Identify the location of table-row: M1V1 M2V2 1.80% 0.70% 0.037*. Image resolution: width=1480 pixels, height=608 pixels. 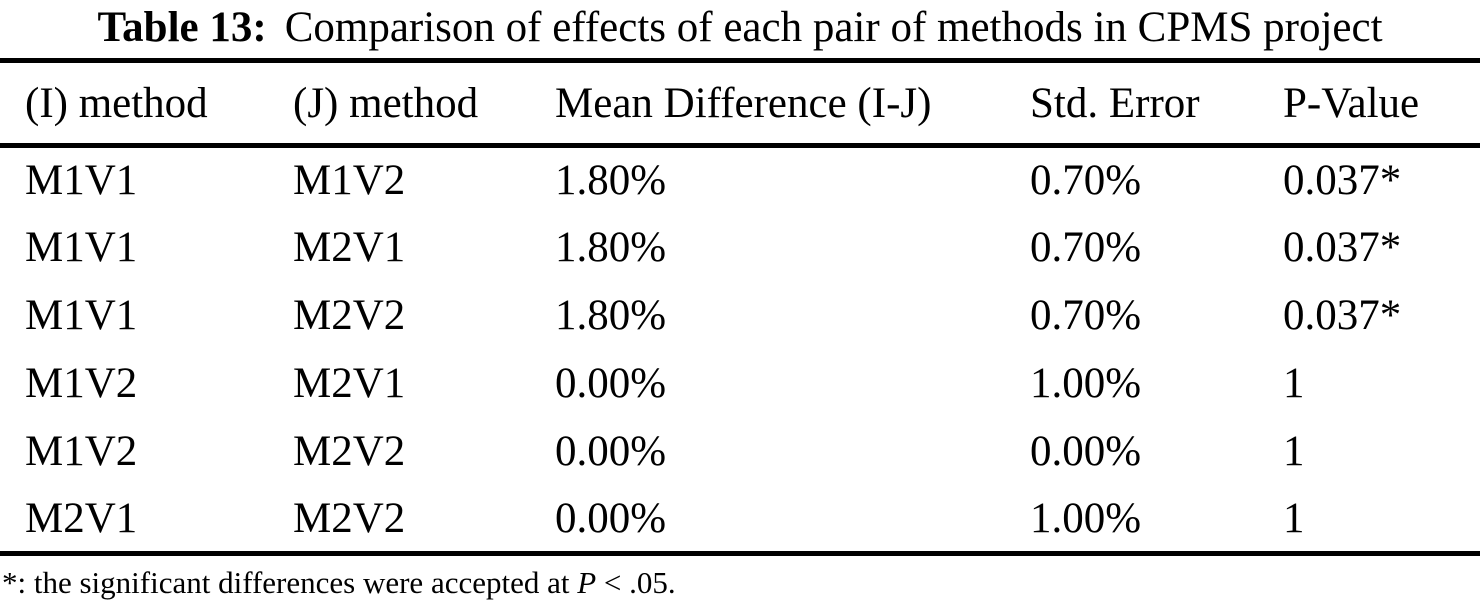
(740, 316).